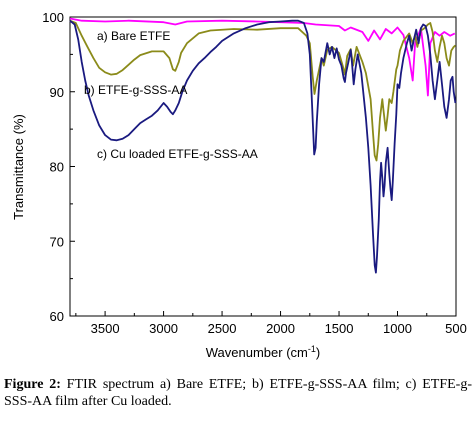  What do you see at coordinates (312, 349) in the screenshot?
I see `x-axis-title-sup: -1` at bounding box center [312, 349].